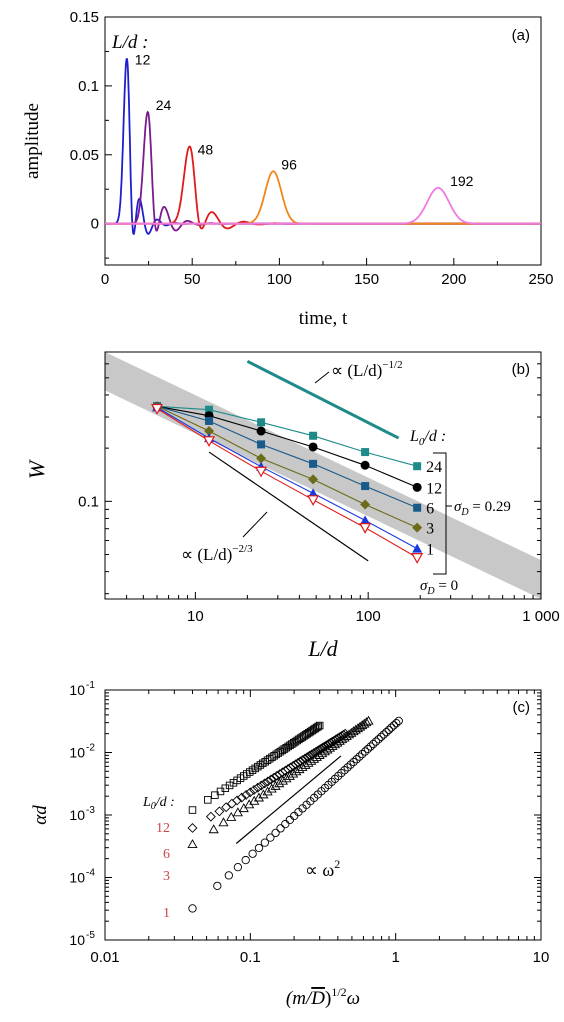 The image size is (564, 1022). I want to click on panel-b-xtick-label: 10, so click(195, 616).